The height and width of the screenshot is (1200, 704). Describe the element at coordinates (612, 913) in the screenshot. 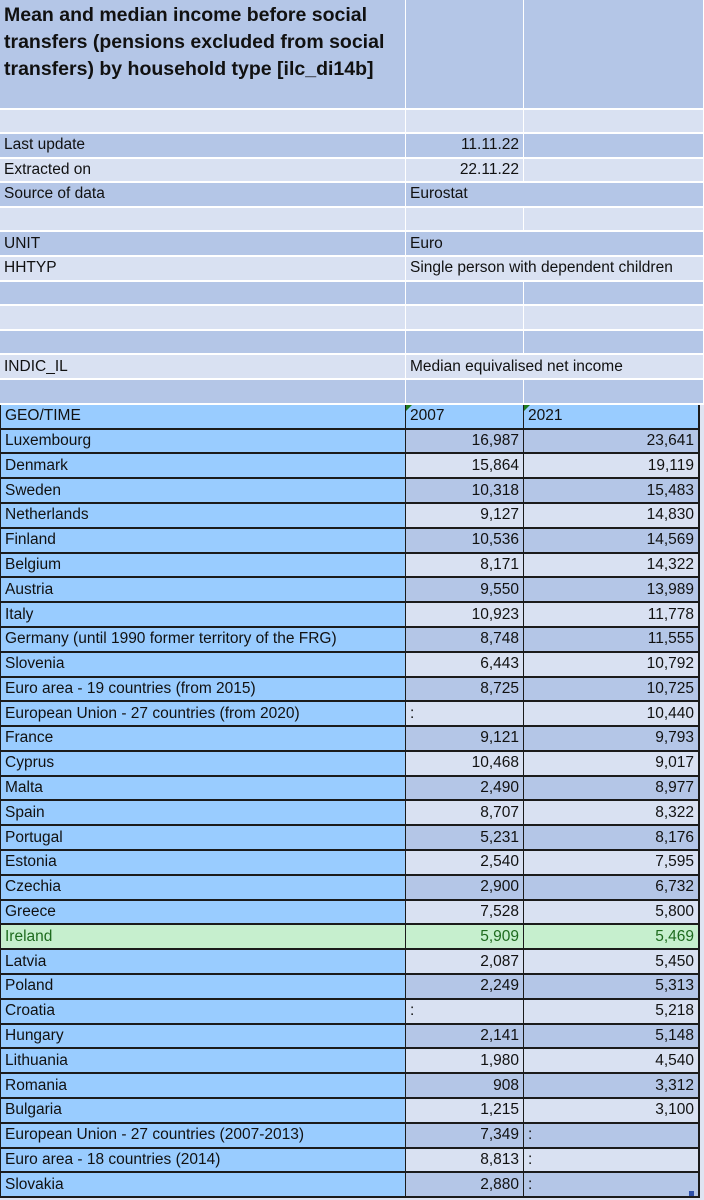

I see `value-2021-cell: 5,800` at that location.